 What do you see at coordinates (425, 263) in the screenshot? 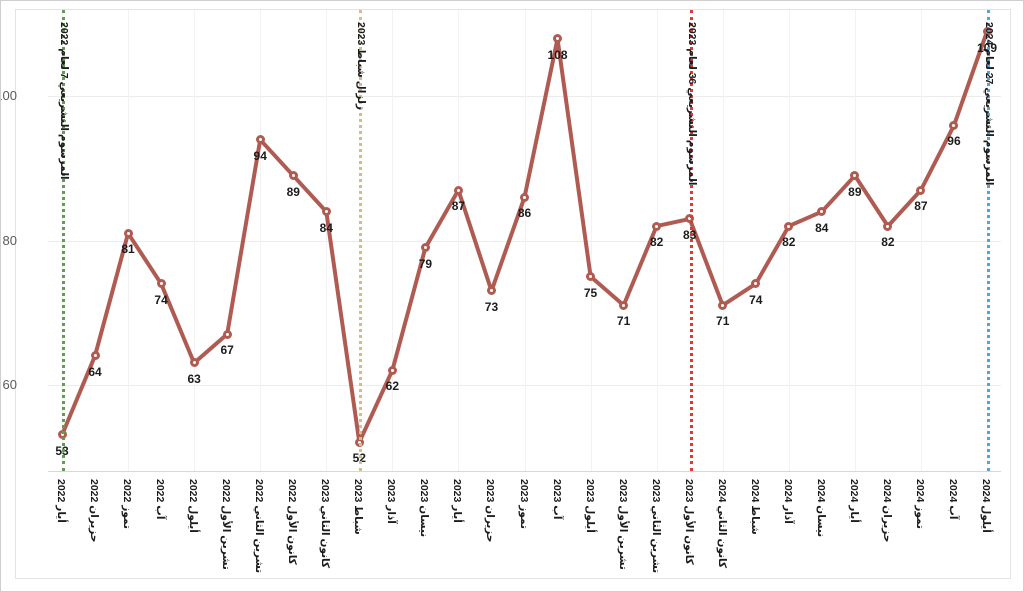
I see `data-value-label: 79` at bounding box center [425, 263].